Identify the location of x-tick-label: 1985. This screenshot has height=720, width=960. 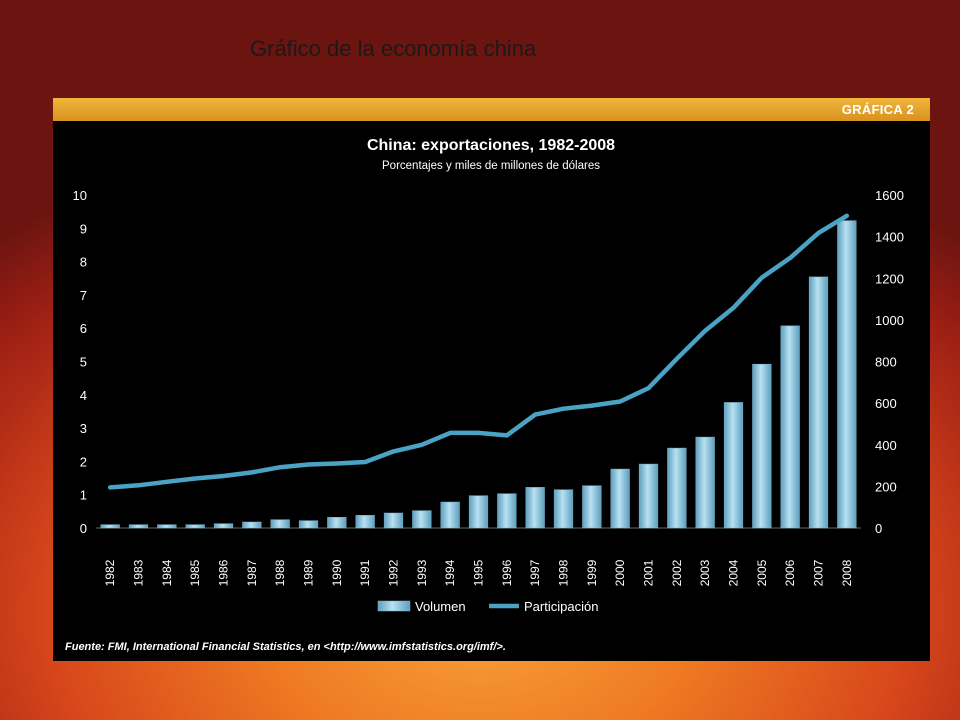
(195, 572).